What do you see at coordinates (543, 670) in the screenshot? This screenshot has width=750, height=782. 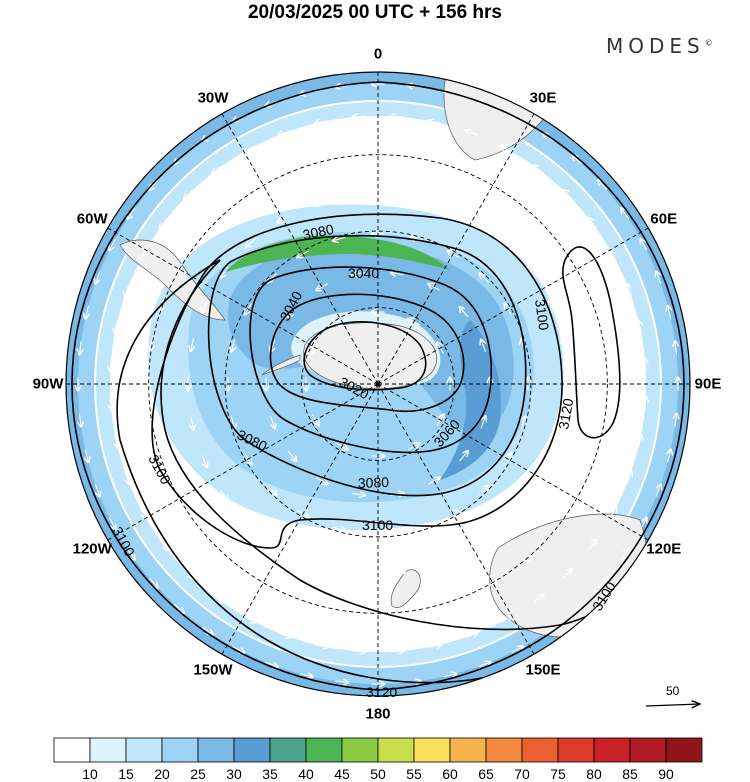 I see `longitude-label: 150E` at bounding box center [543, 670].